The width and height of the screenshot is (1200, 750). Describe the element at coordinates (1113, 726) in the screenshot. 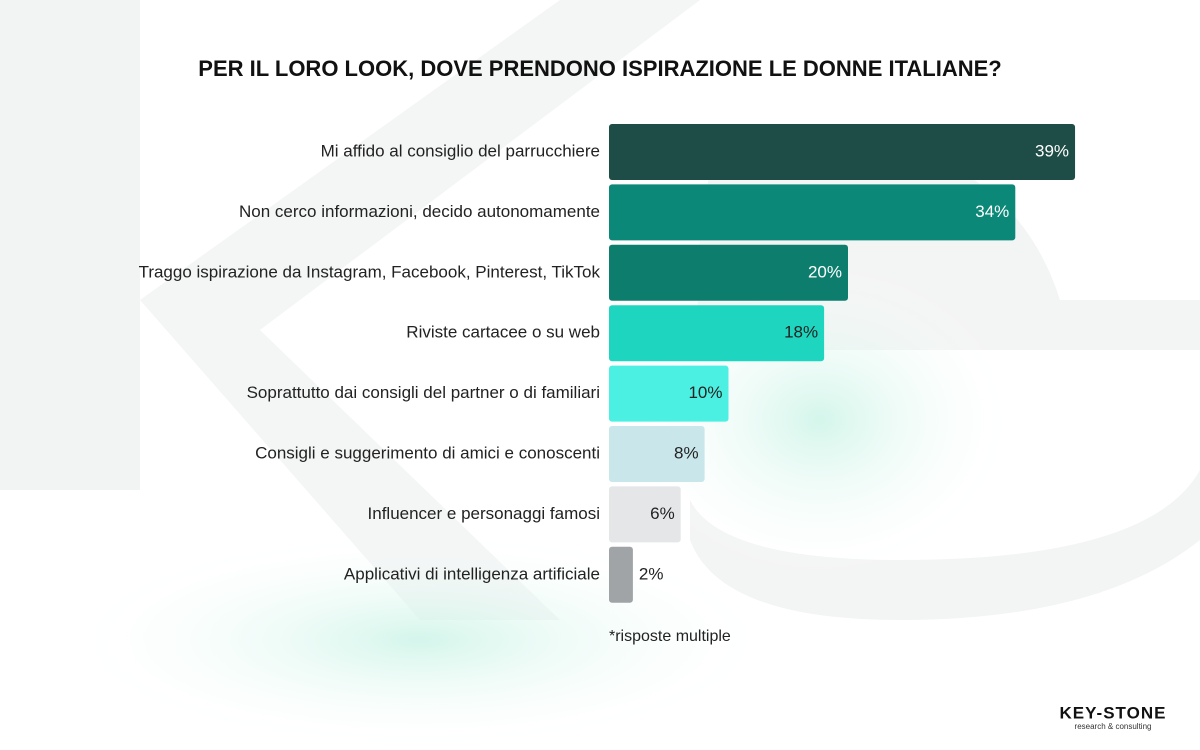

I see `logo-tagline: research & consulting` at that location.